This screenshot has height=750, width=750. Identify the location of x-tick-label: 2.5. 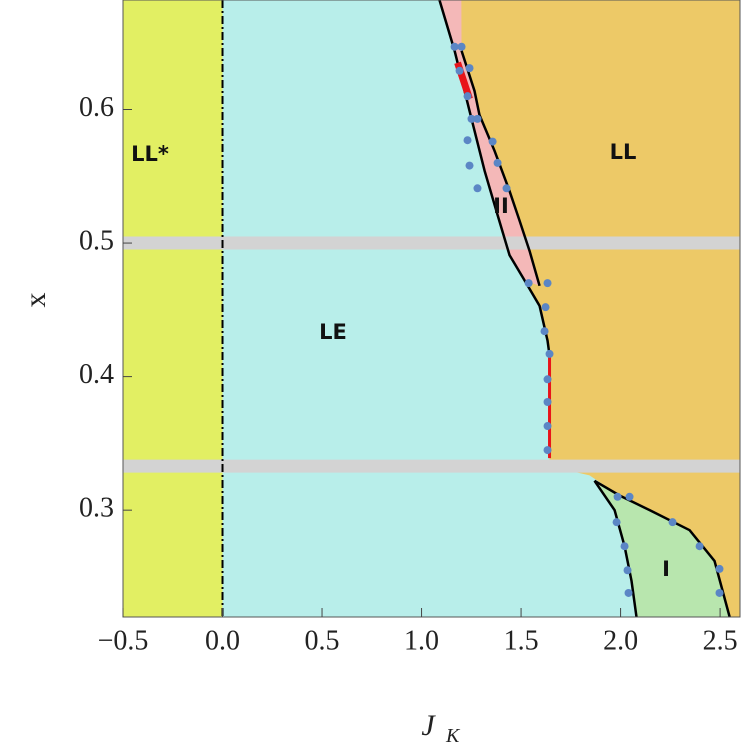
(720, 640).